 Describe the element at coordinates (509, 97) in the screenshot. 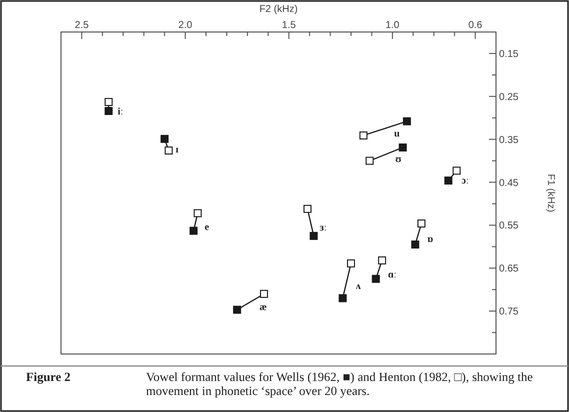

I see `y-tick-label: 0.25` at that location.